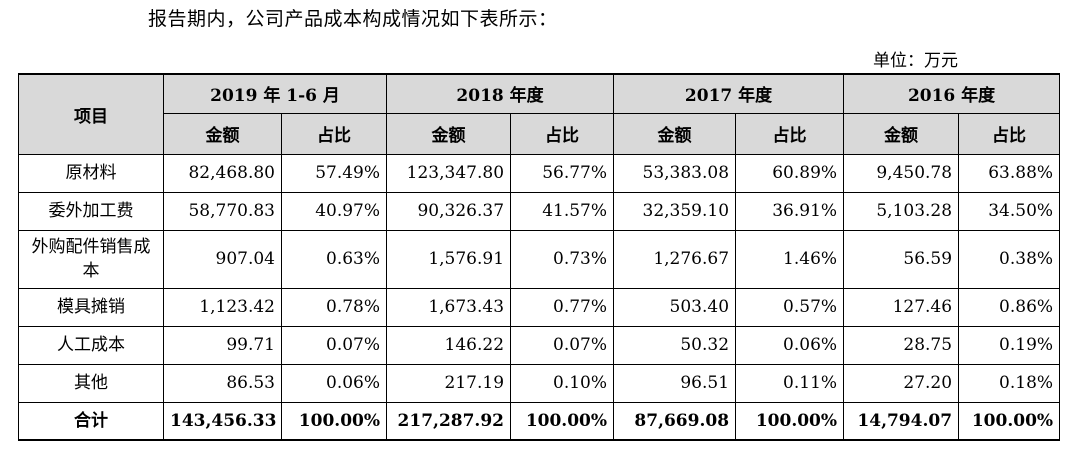  Describe the element at coordinates (91, 259) in the screenshot. I see `row-label: 外购配件销售成本` at that location.